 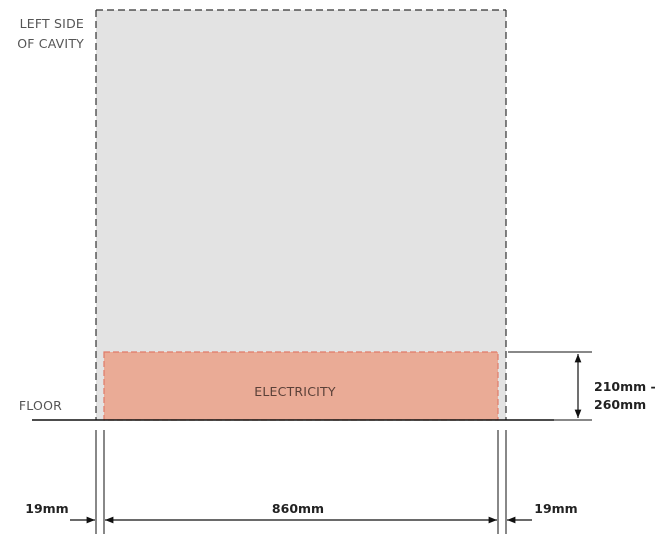 I want to click on height-dimension-line1: 210mm -, so click(x=625, y=386).